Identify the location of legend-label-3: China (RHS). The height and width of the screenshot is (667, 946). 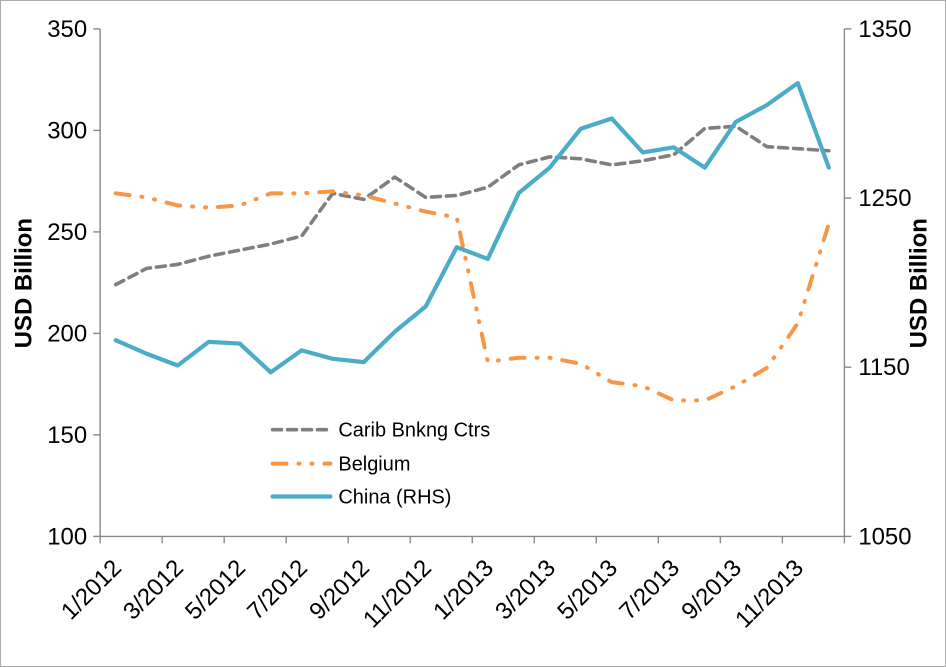
(394, 497).